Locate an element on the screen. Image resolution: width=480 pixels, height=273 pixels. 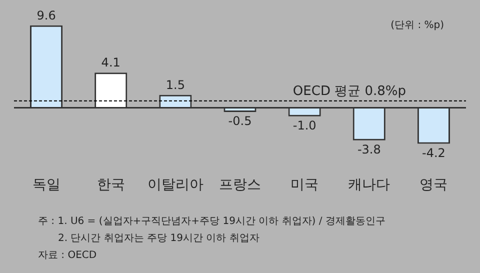
text: 자료 : OECD is located at coordinates (68, 256).